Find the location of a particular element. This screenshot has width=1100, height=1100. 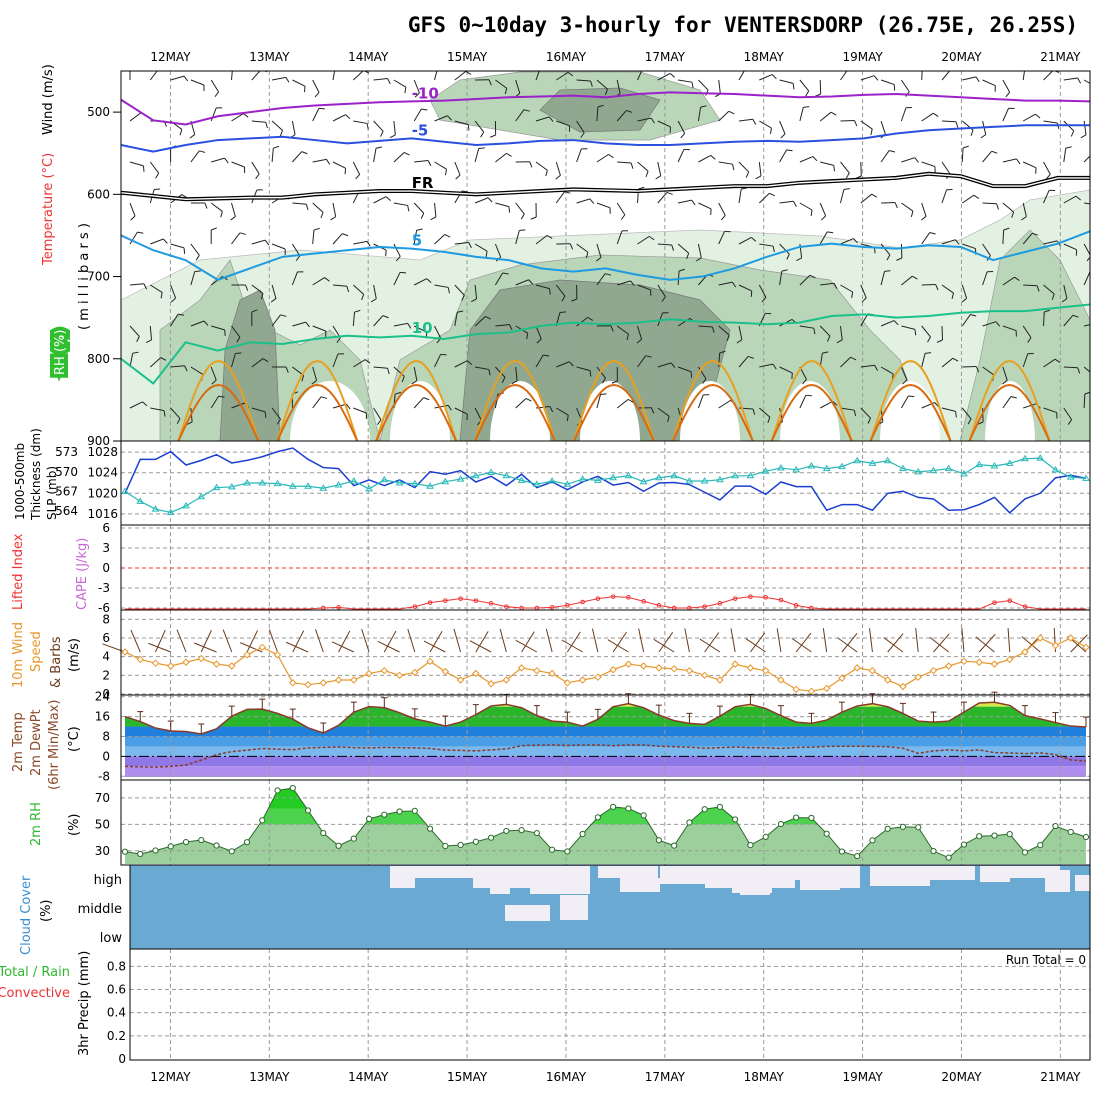

millibars-label: ( m i l l i b a r s ) is located at coordinates (84, 276).